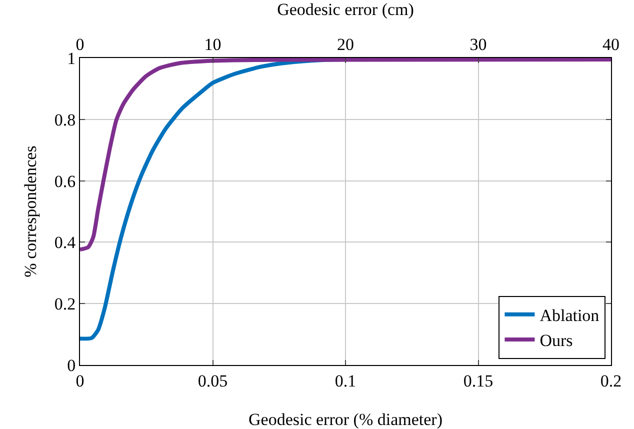 This screenshot has height=429, width=634. What do you see at coordinates (478, 380) in the screenshot?
I see `x-tick-label: 0.15` at bounding box center [478, 380].